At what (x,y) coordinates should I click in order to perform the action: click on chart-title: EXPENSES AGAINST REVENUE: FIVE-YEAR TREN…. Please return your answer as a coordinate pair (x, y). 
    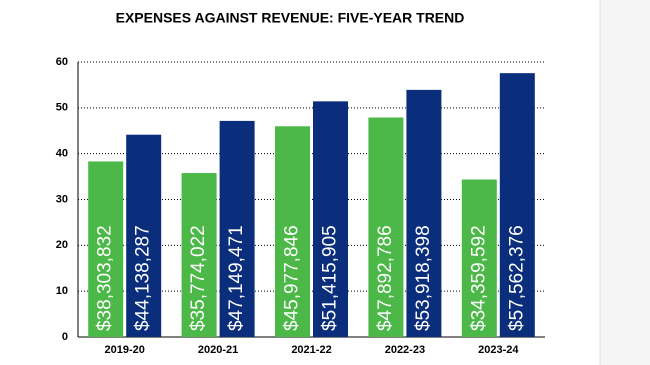
    Looking at the image, I should click on (290, 18).